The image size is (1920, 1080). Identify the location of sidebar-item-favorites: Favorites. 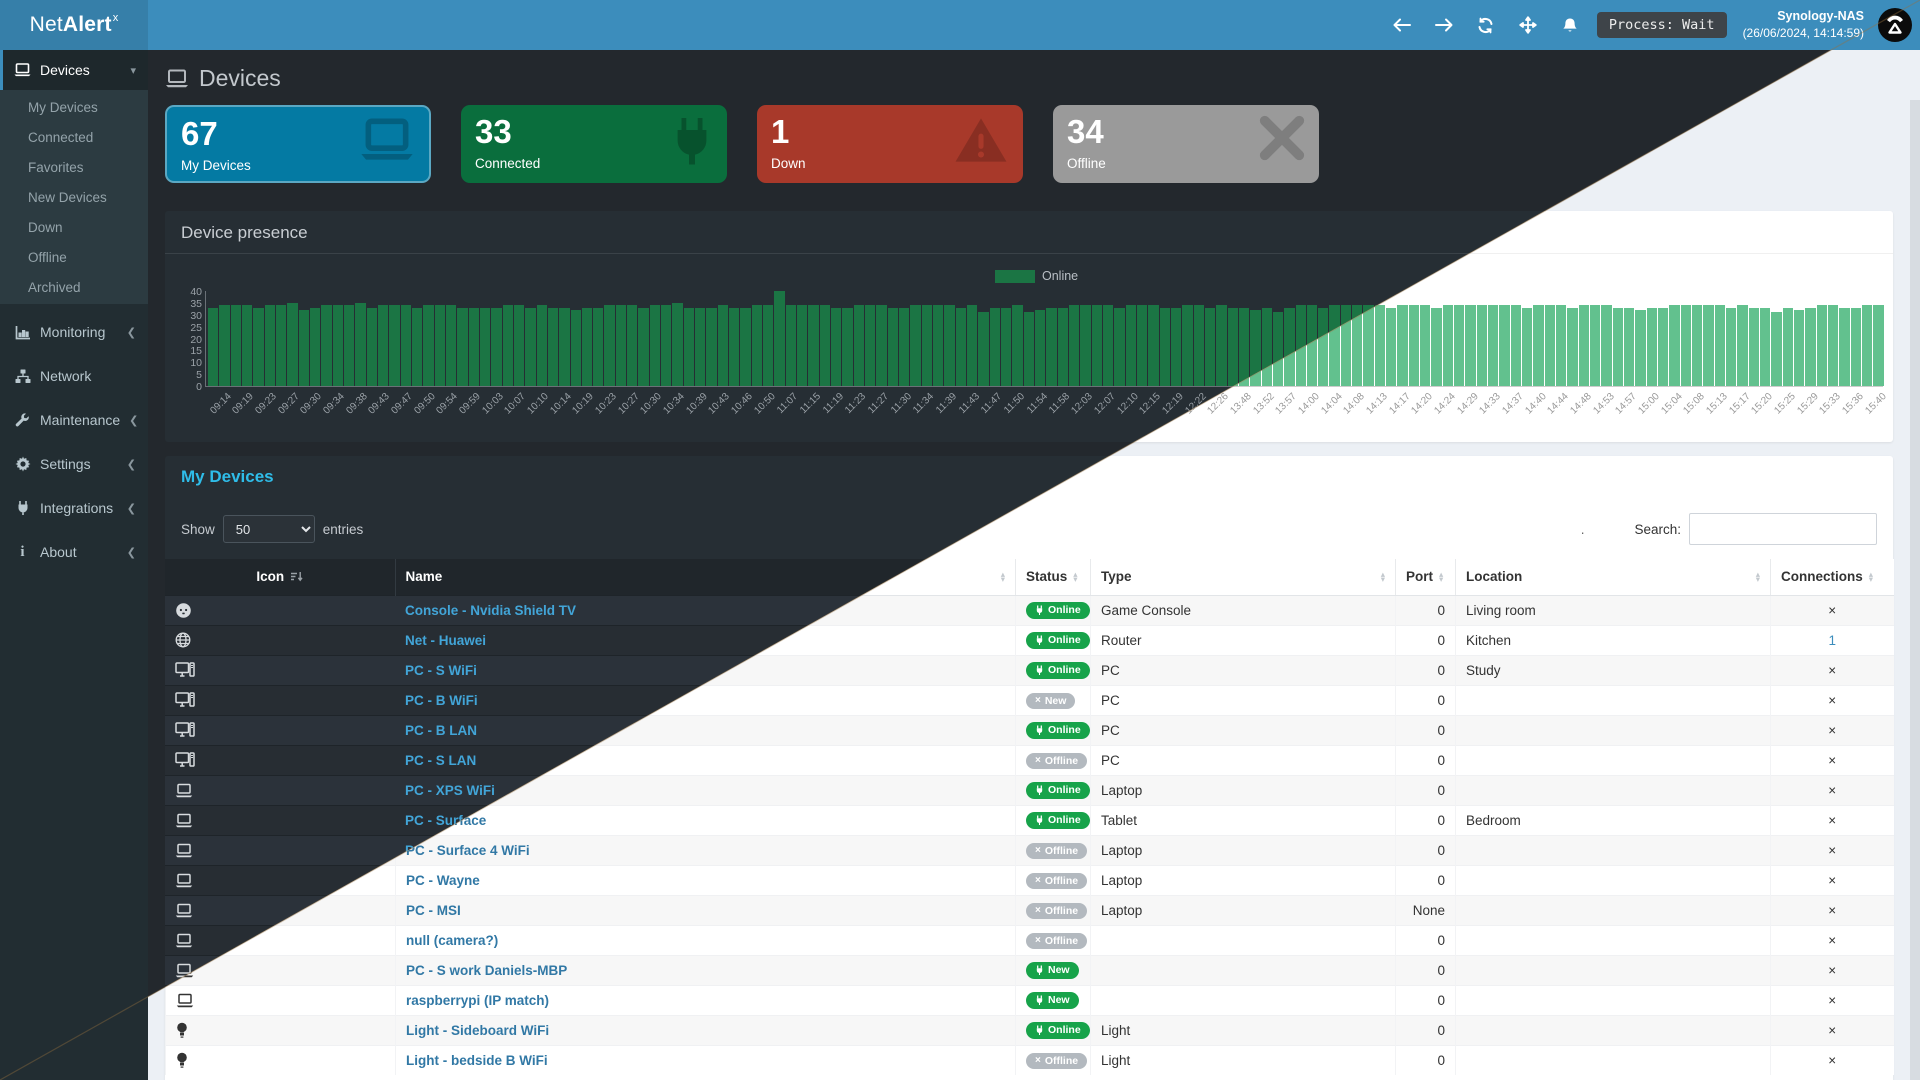
(56, 167).